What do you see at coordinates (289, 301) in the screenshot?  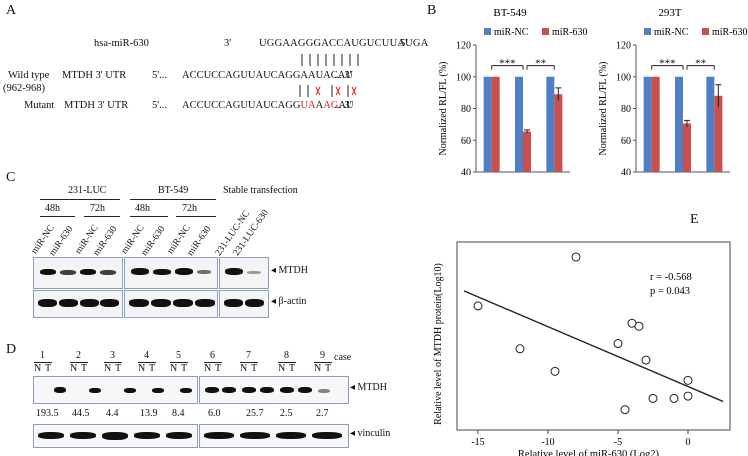 I see `row-actin-c: ◂ β-actin` at bounding box center [289, 301].